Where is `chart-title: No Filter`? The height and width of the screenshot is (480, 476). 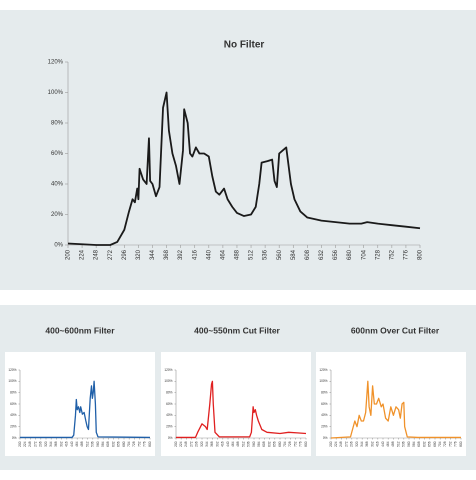
chart-title: No Filter is located at coordinates (244, 45).